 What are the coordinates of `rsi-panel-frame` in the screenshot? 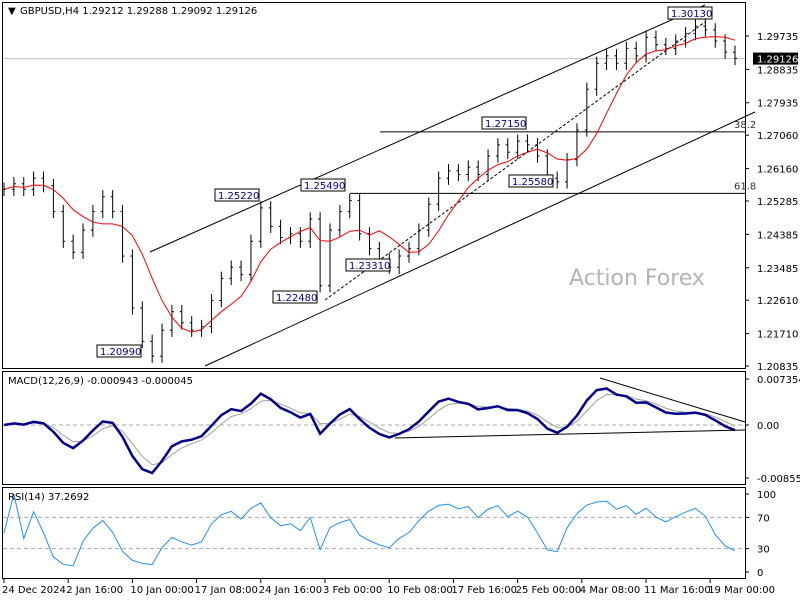 It's located at (374, 533).